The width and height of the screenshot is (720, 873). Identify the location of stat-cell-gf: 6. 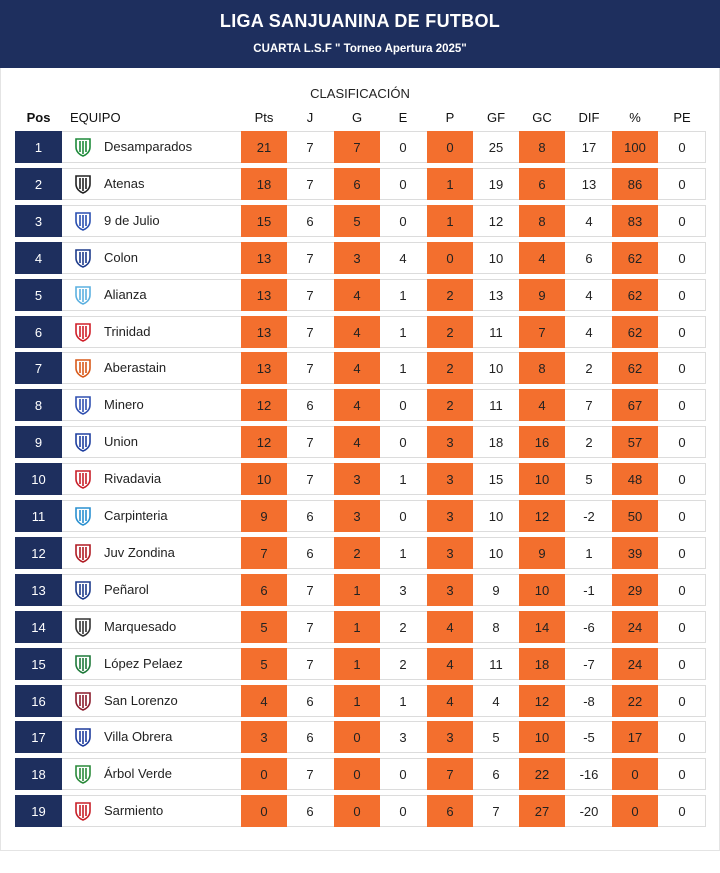
(496, 774).